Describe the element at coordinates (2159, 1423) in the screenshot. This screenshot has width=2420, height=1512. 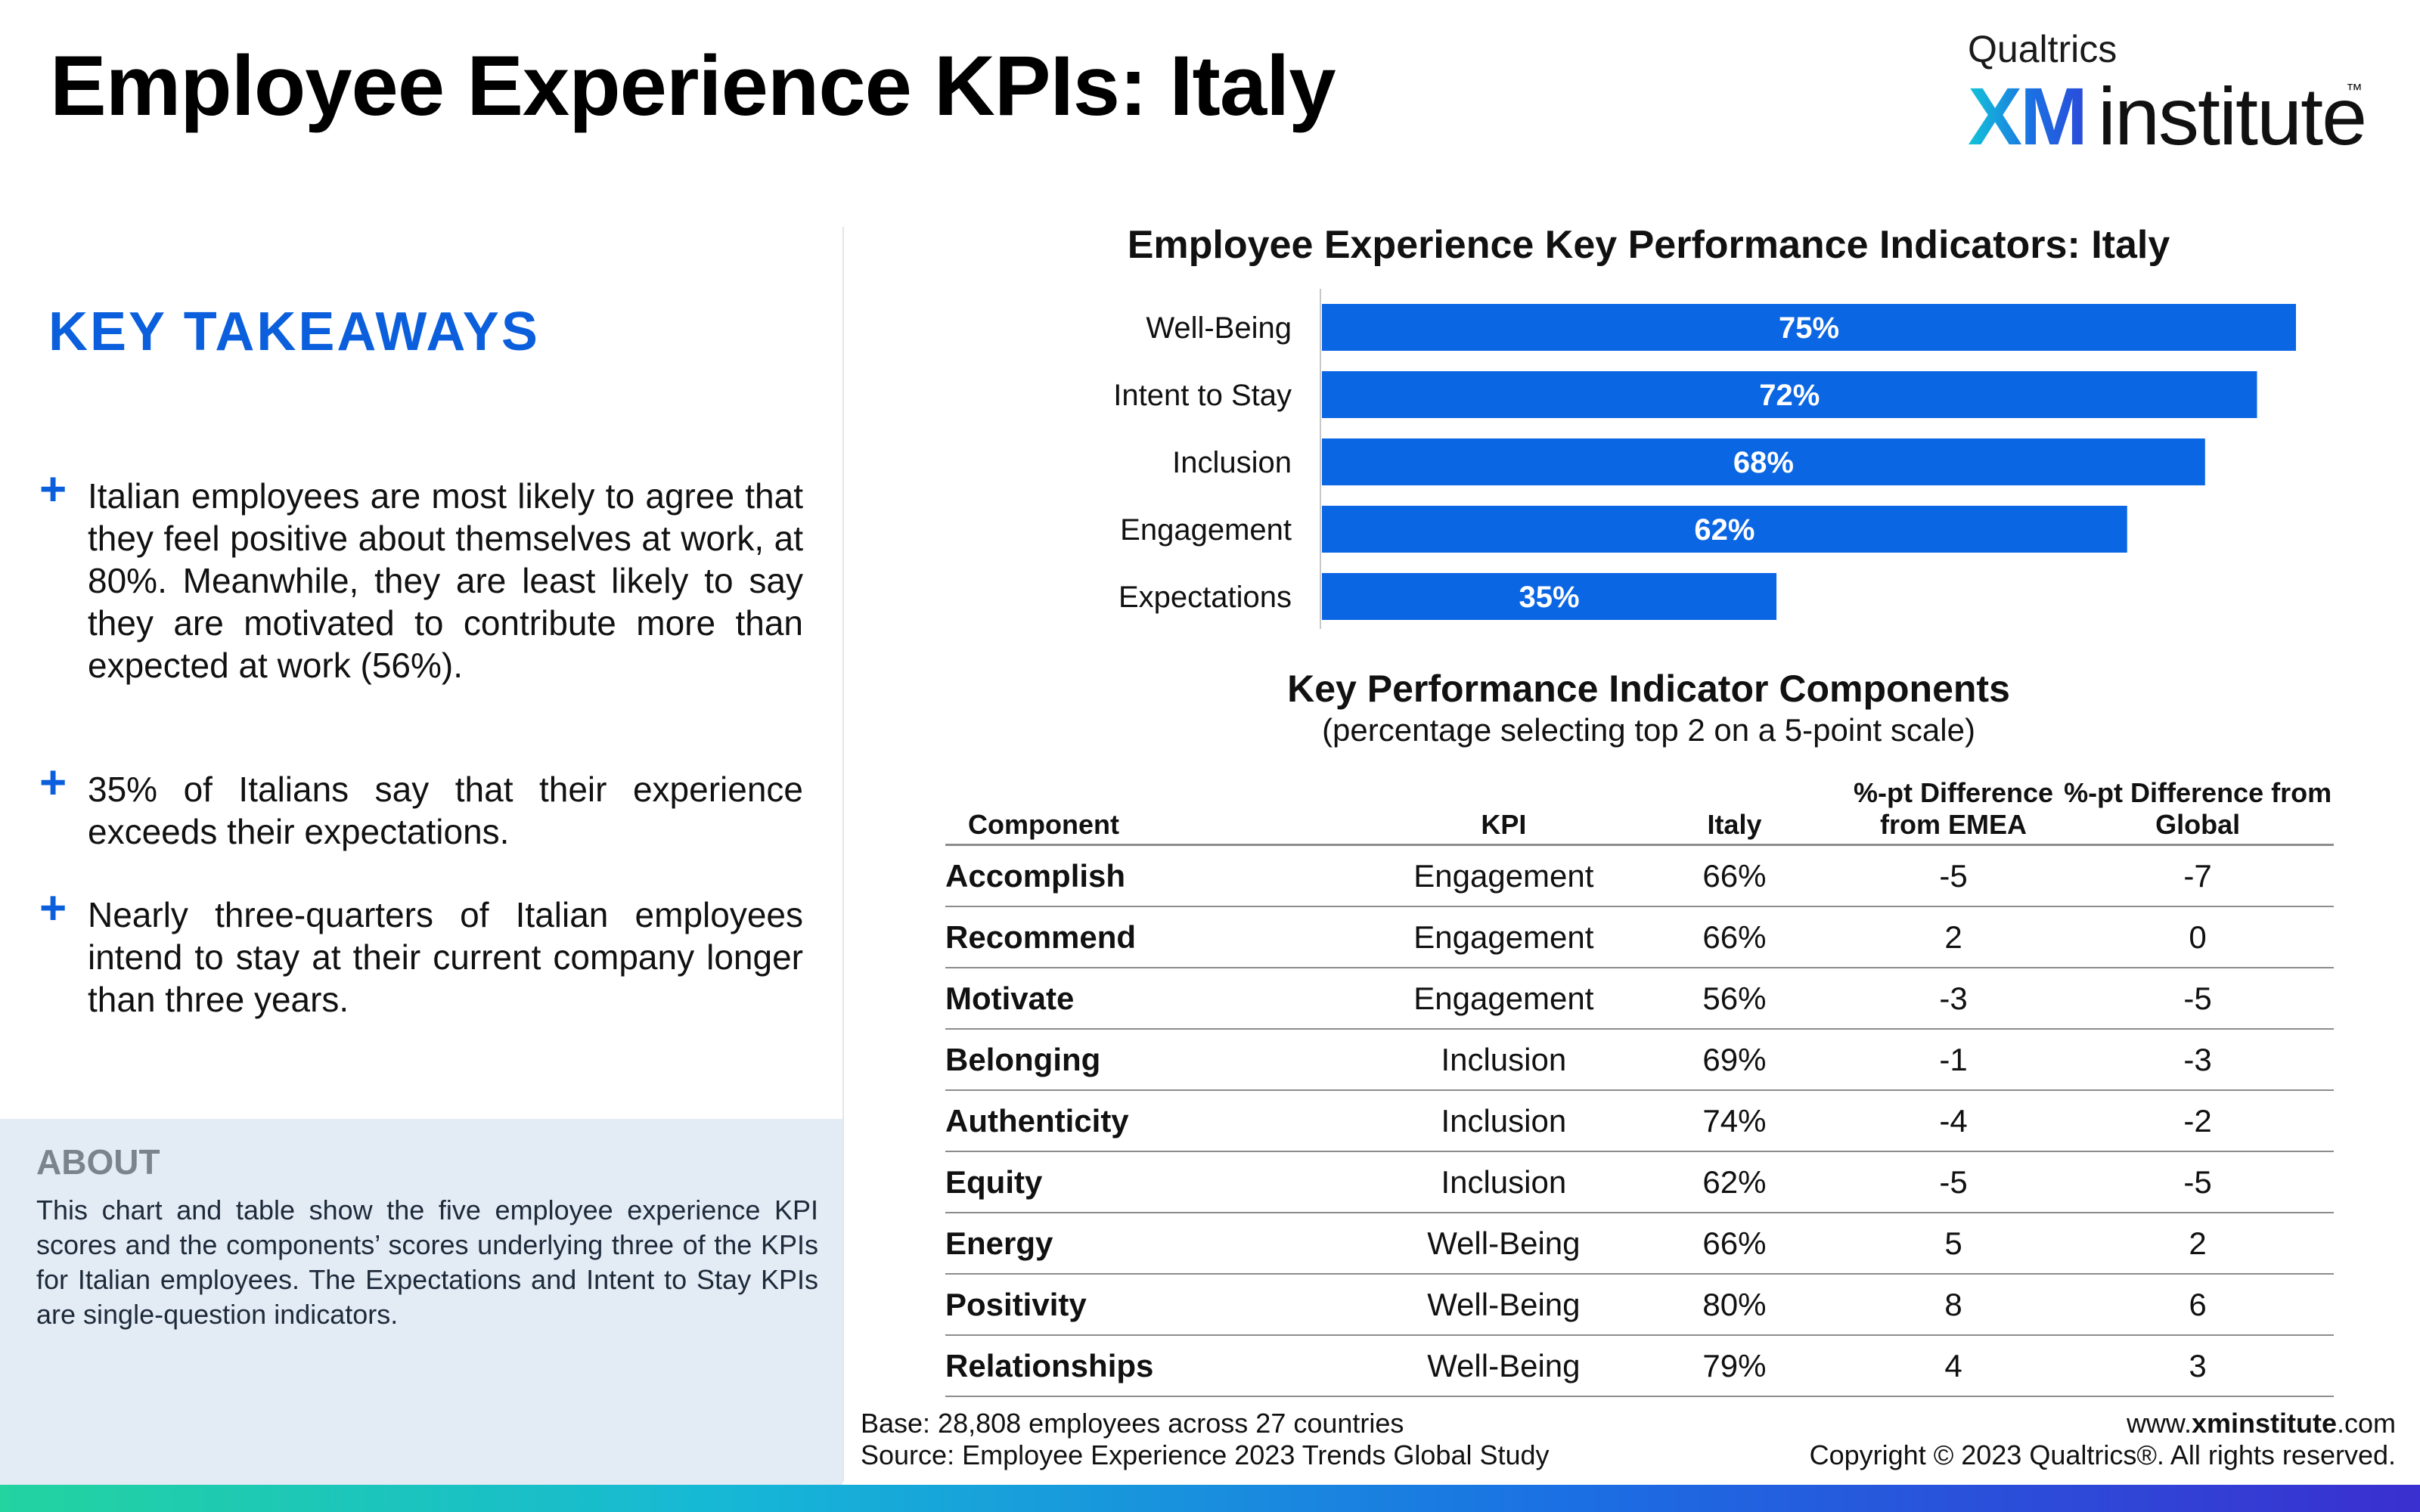
I see `url-prefix: www.` at that location.